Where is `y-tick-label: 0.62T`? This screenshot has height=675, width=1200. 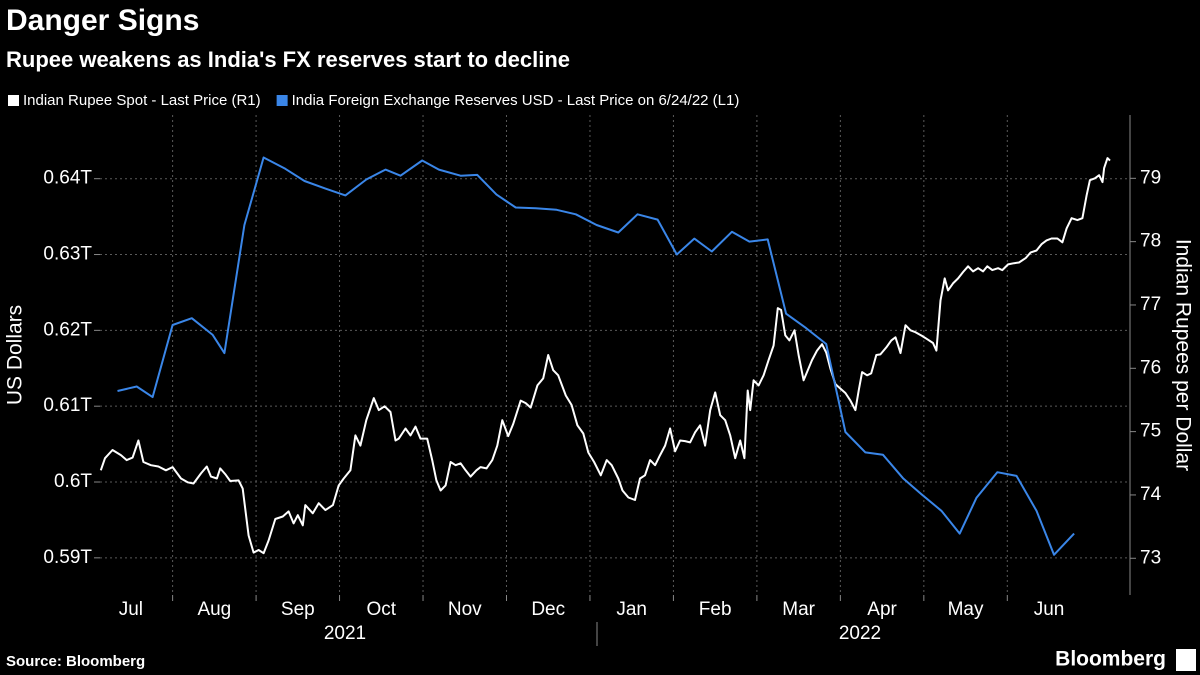
y-tick-label: 0.62T is located at coordinates (67, 329).